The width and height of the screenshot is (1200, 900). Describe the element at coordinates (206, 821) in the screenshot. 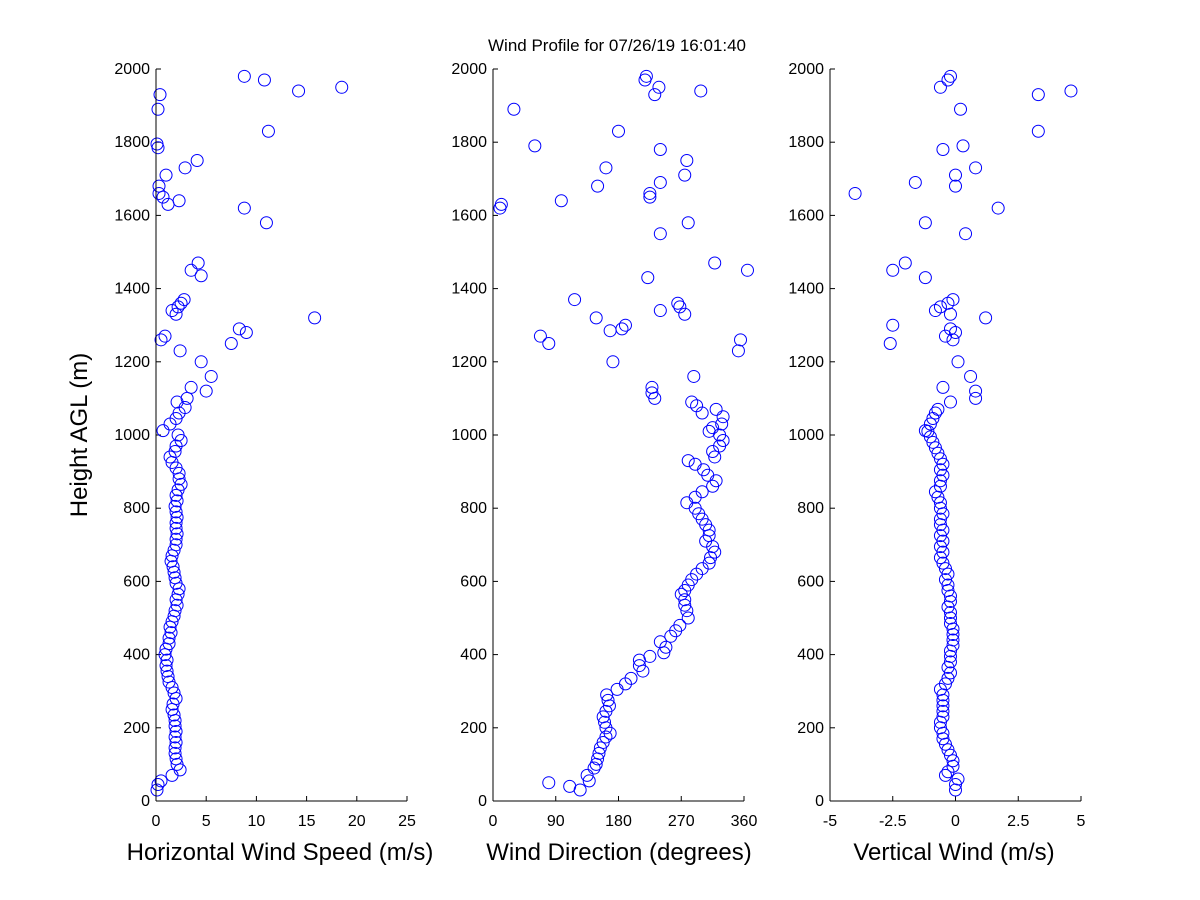

I see `horizontal-speed-xtick-label: 5` at that location.